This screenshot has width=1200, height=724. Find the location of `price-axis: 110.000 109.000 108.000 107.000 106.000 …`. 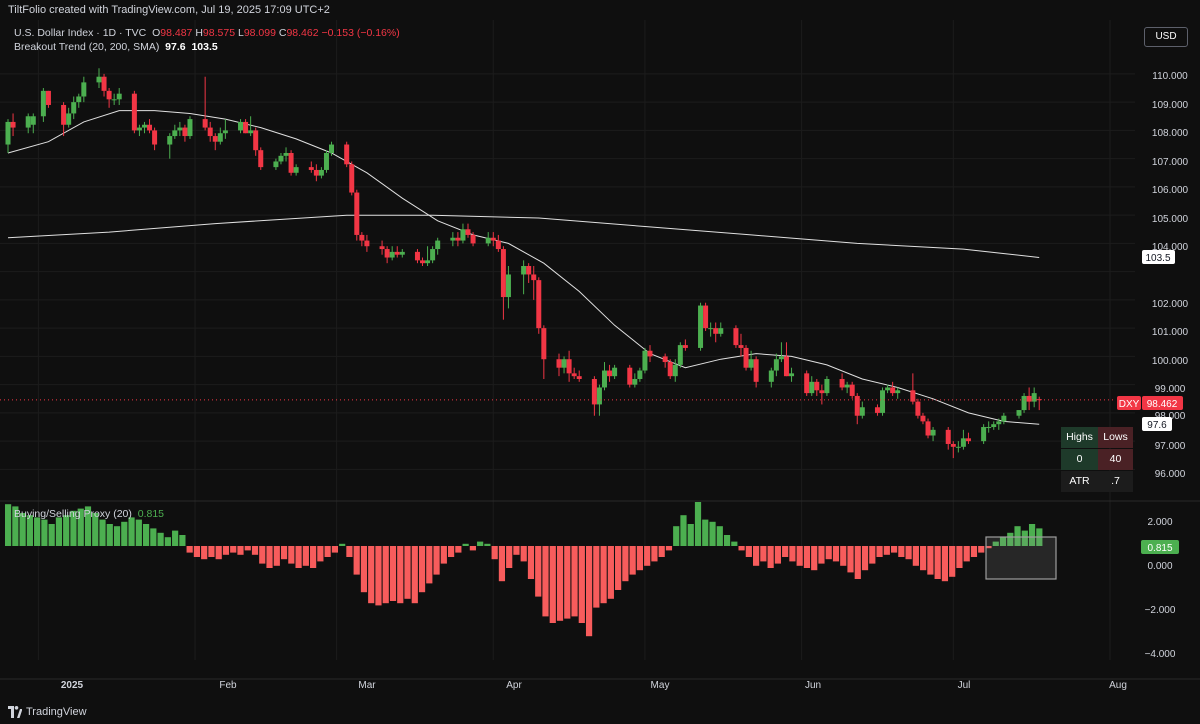

price-axis: 110.000 109.000 108.000 107.000 106.000 … is located at coordinates (1153, 275).